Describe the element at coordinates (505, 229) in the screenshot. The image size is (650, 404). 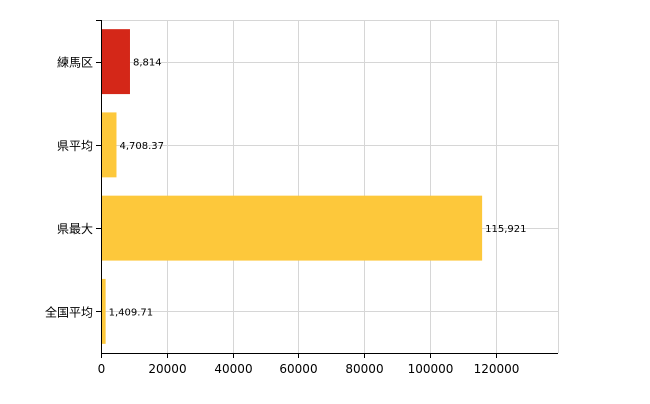
I see `data-label-2: 115,921` at that location.